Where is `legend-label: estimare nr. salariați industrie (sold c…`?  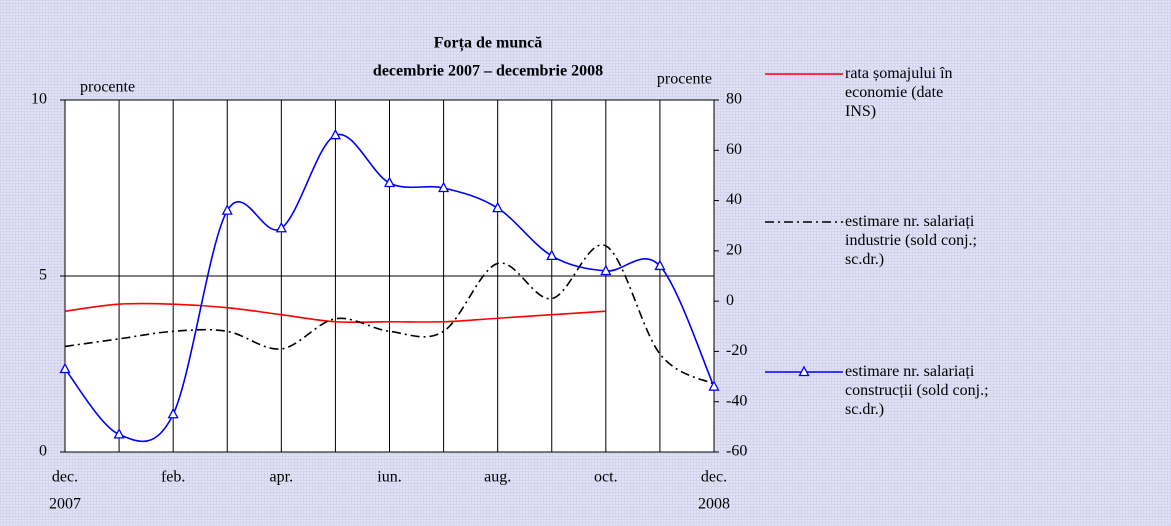
legend-label: estimare nr. salariați industrie (sold c… is located at coordinates (911, 240).